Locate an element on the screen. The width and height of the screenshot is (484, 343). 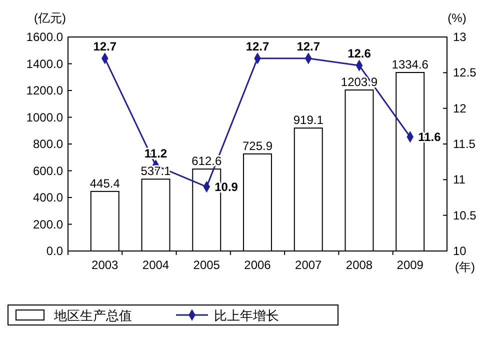
y-tick-label: 200.0 is located at coordinates (48, 224).